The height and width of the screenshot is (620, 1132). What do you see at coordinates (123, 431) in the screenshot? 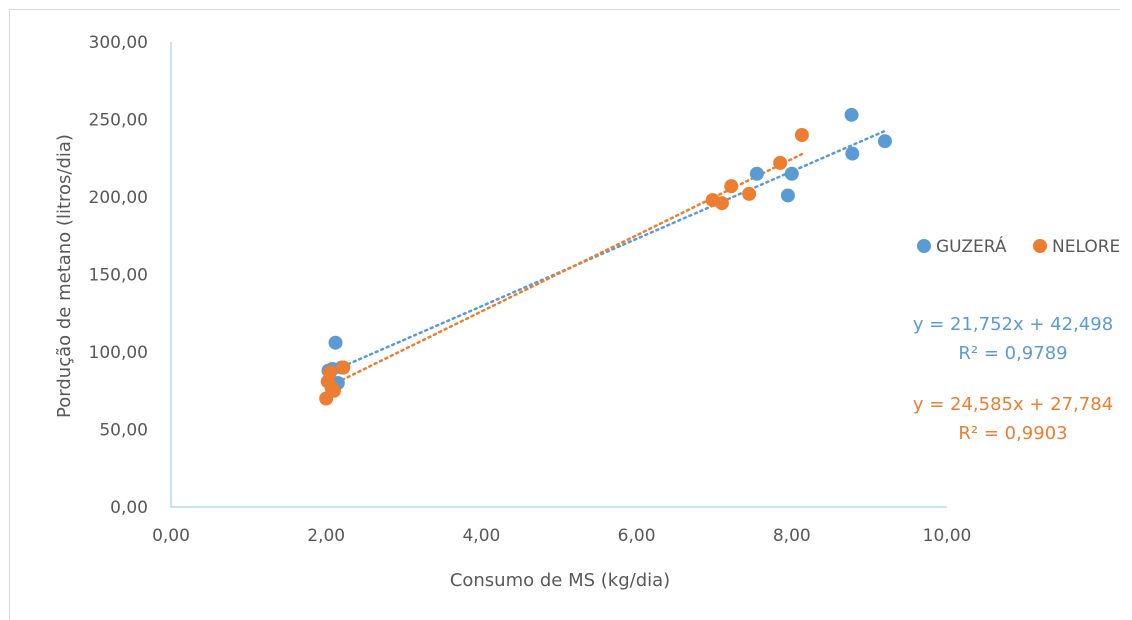
I see `y-tick-label: 50,00` at bounding box center [123, 431].